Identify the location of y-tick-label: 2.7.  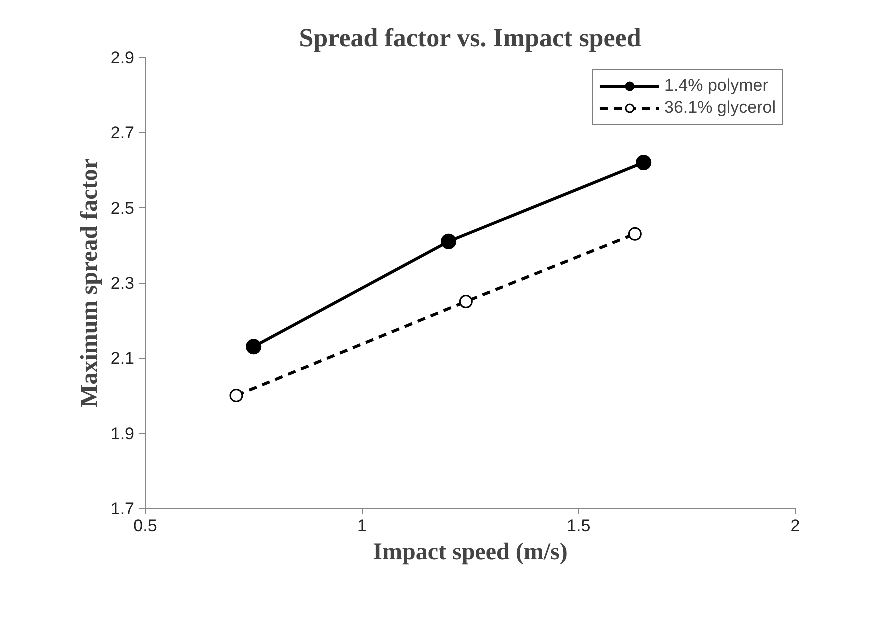
(122, 133).